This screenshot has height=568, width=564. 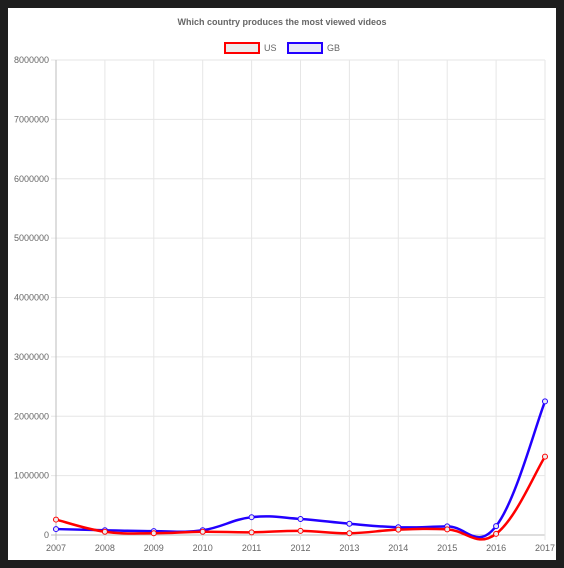 What do you see at coordinates (447, 548) in the screenshot?
I see `x-tick-label: 2015` at bounding box center [447, 548].